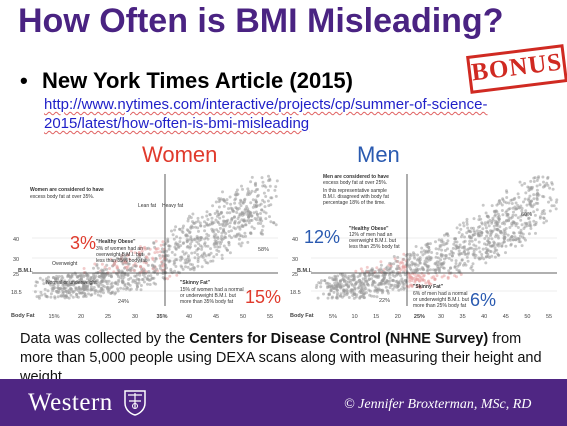 The image size is (567, 426). I want to click on women-healthy-obese-text3: less than 35% body fat, so click(121, 261).